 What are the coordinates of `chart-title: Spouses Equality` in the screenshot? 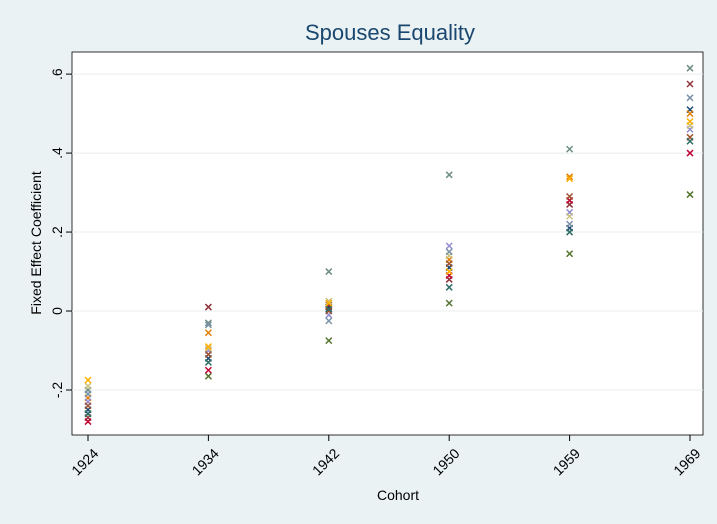 It's located at (390, 32).